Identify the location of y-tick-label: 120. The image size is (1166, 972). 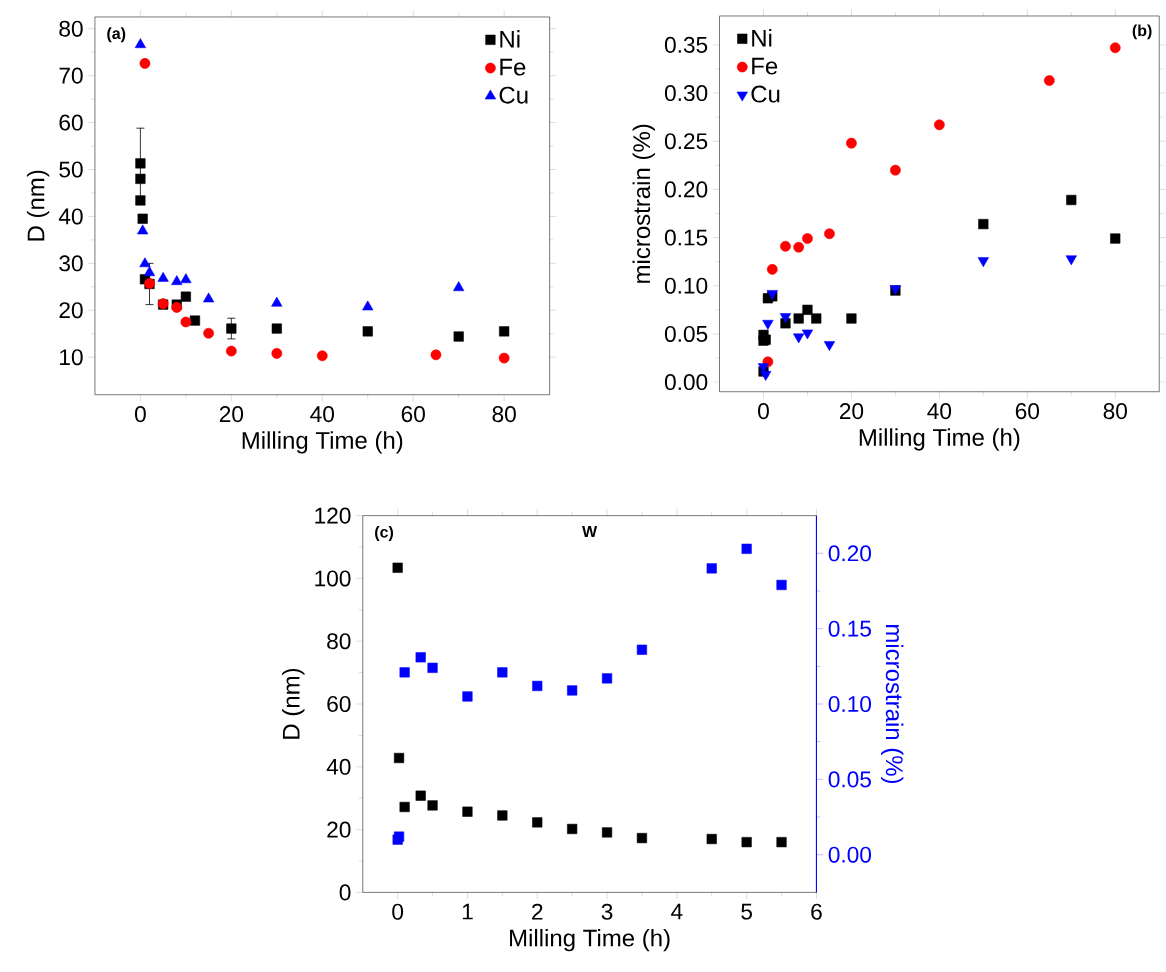
(333, 515).